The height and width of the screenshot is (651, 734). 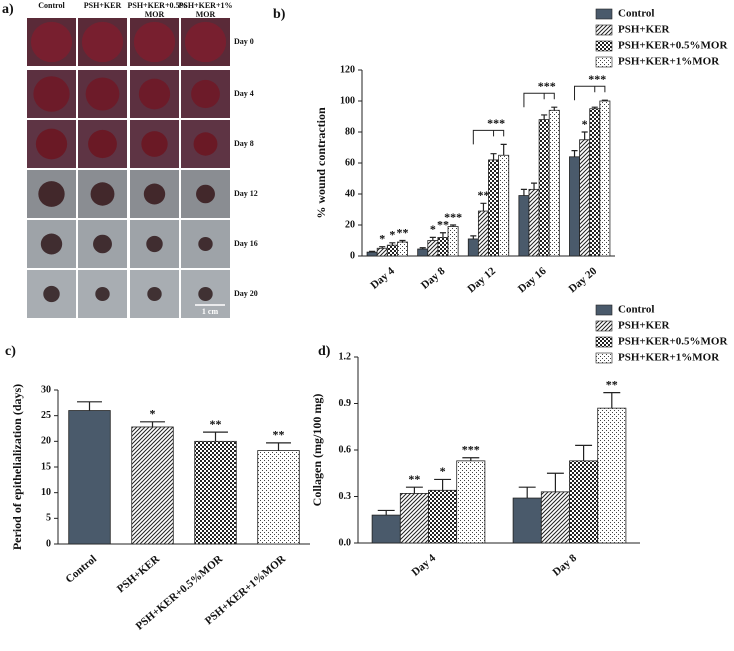 What do you see at coordinates (246, 293) in the screenshot?
I see `row-label: Day 20` at bounding box center [246, 293].